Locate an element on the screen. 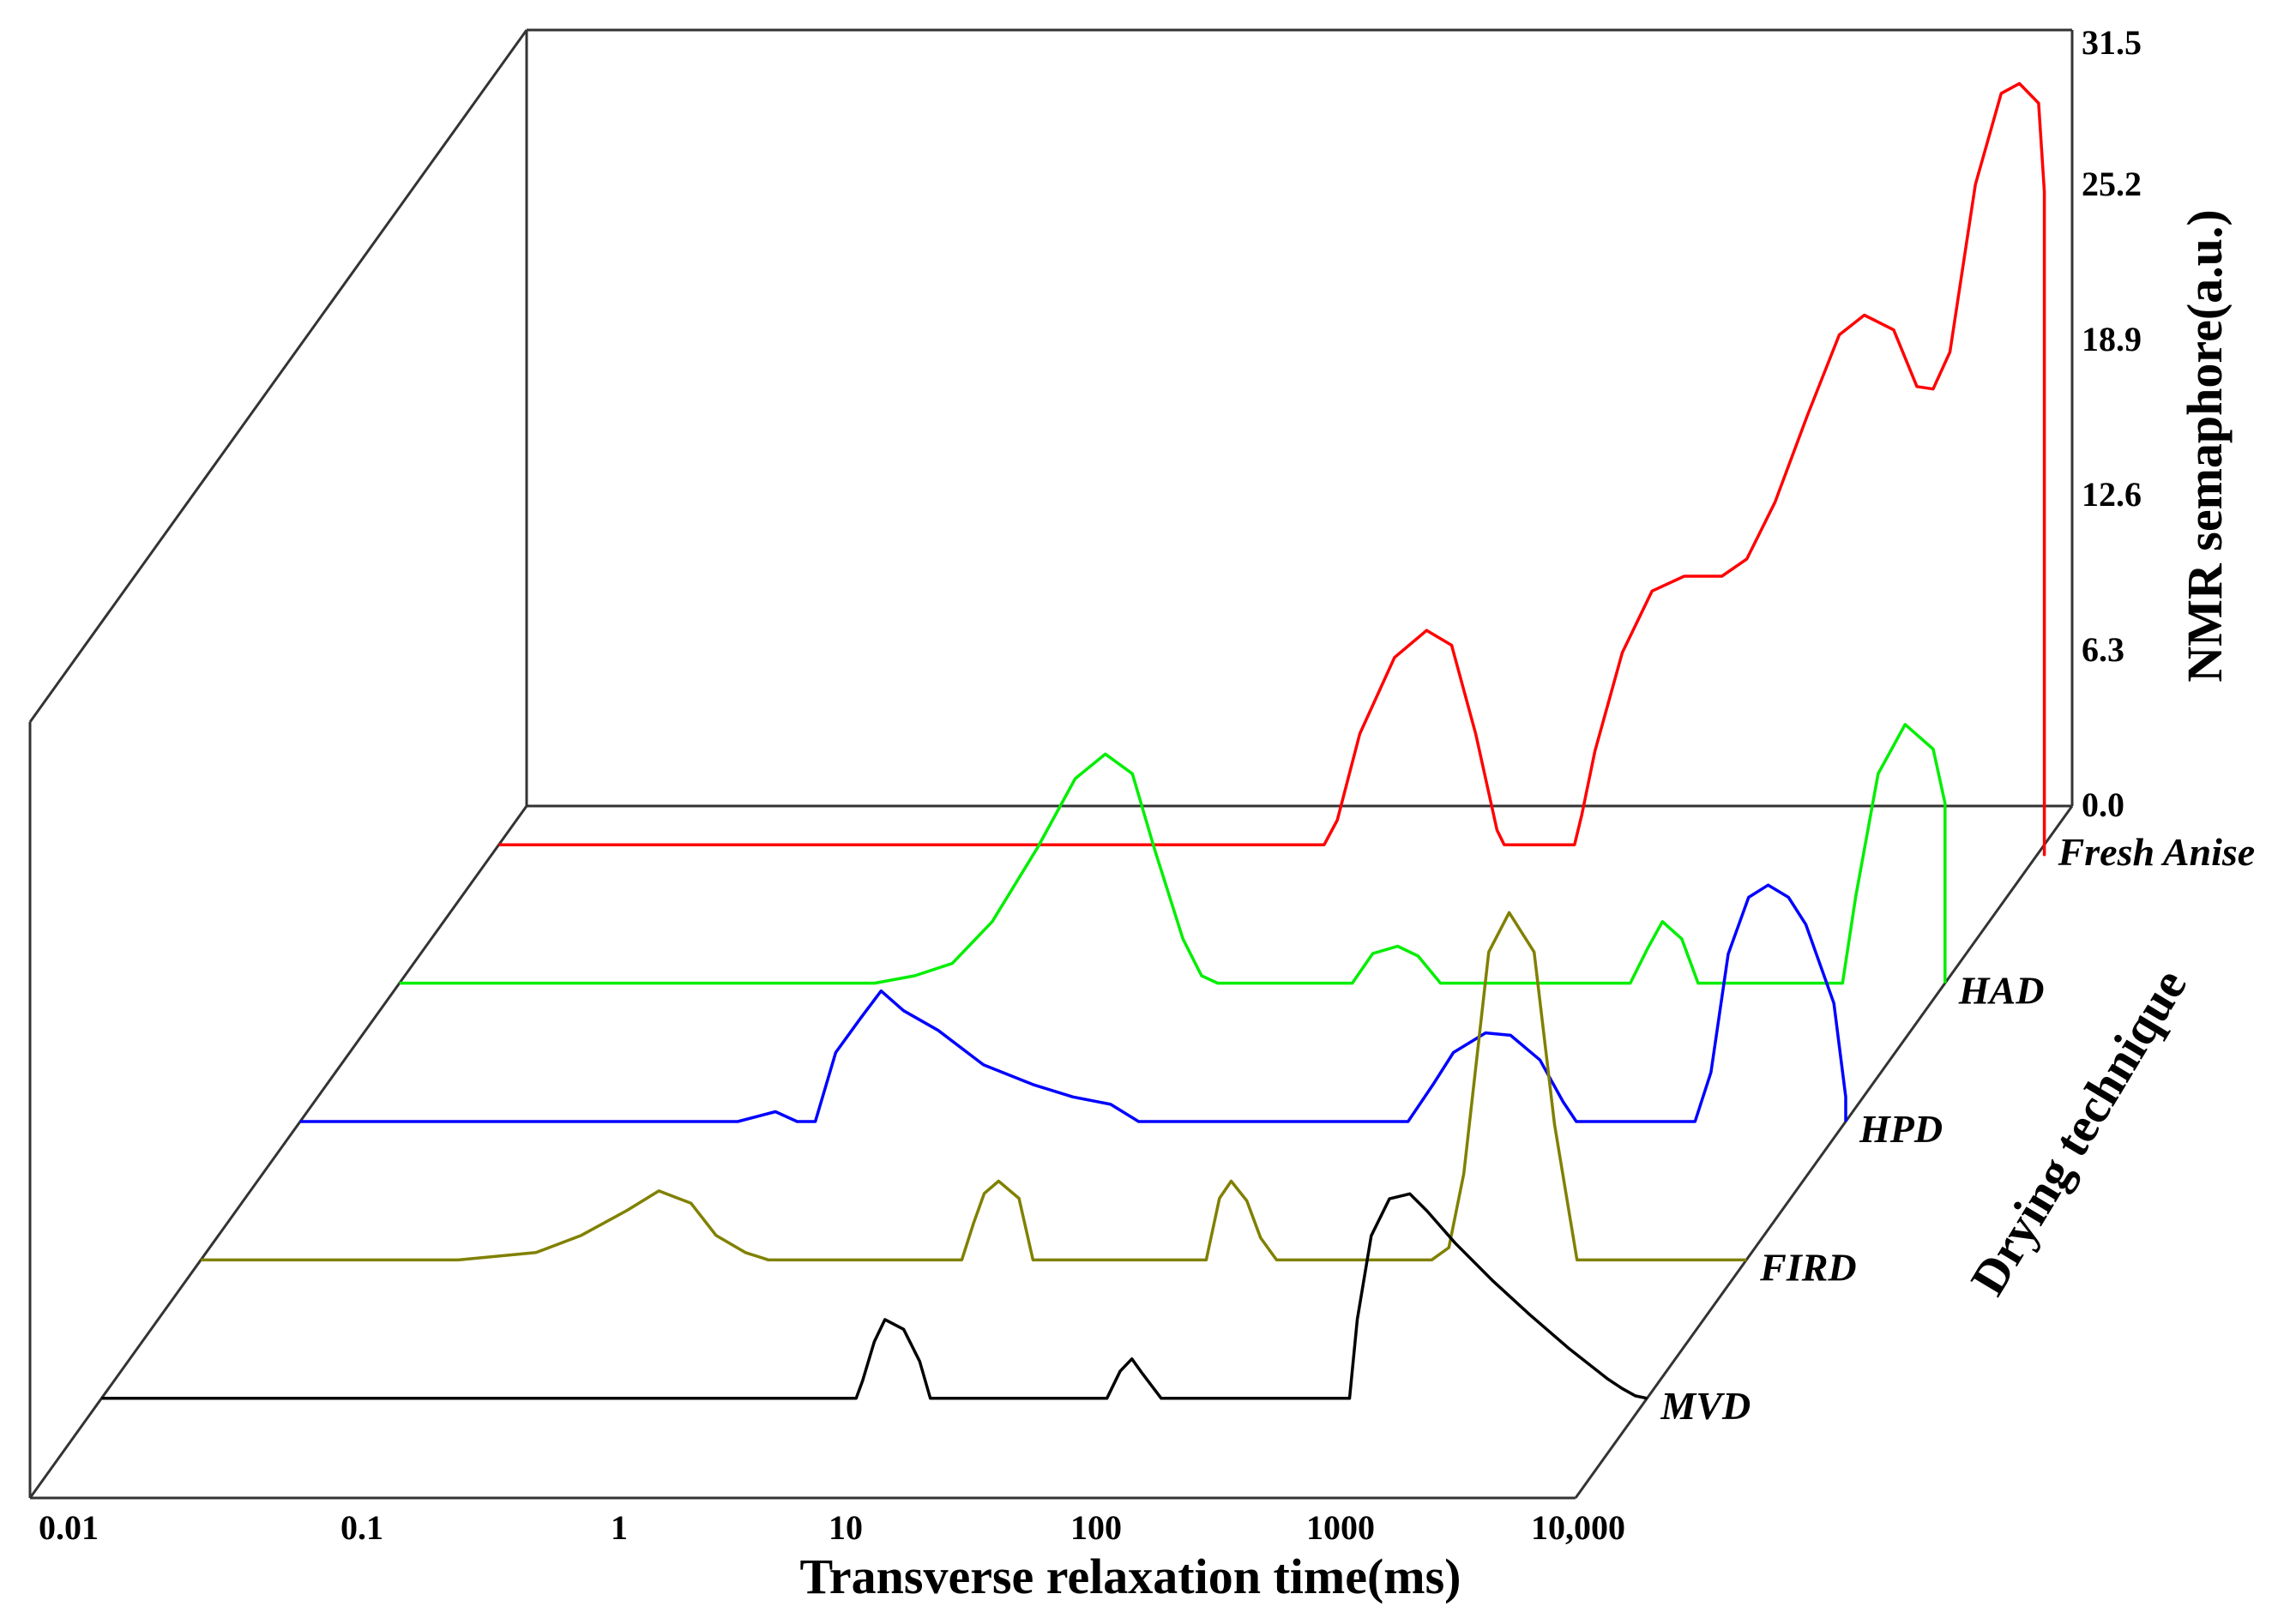  series-line-hpd is located at coordinates (1073, 1003).